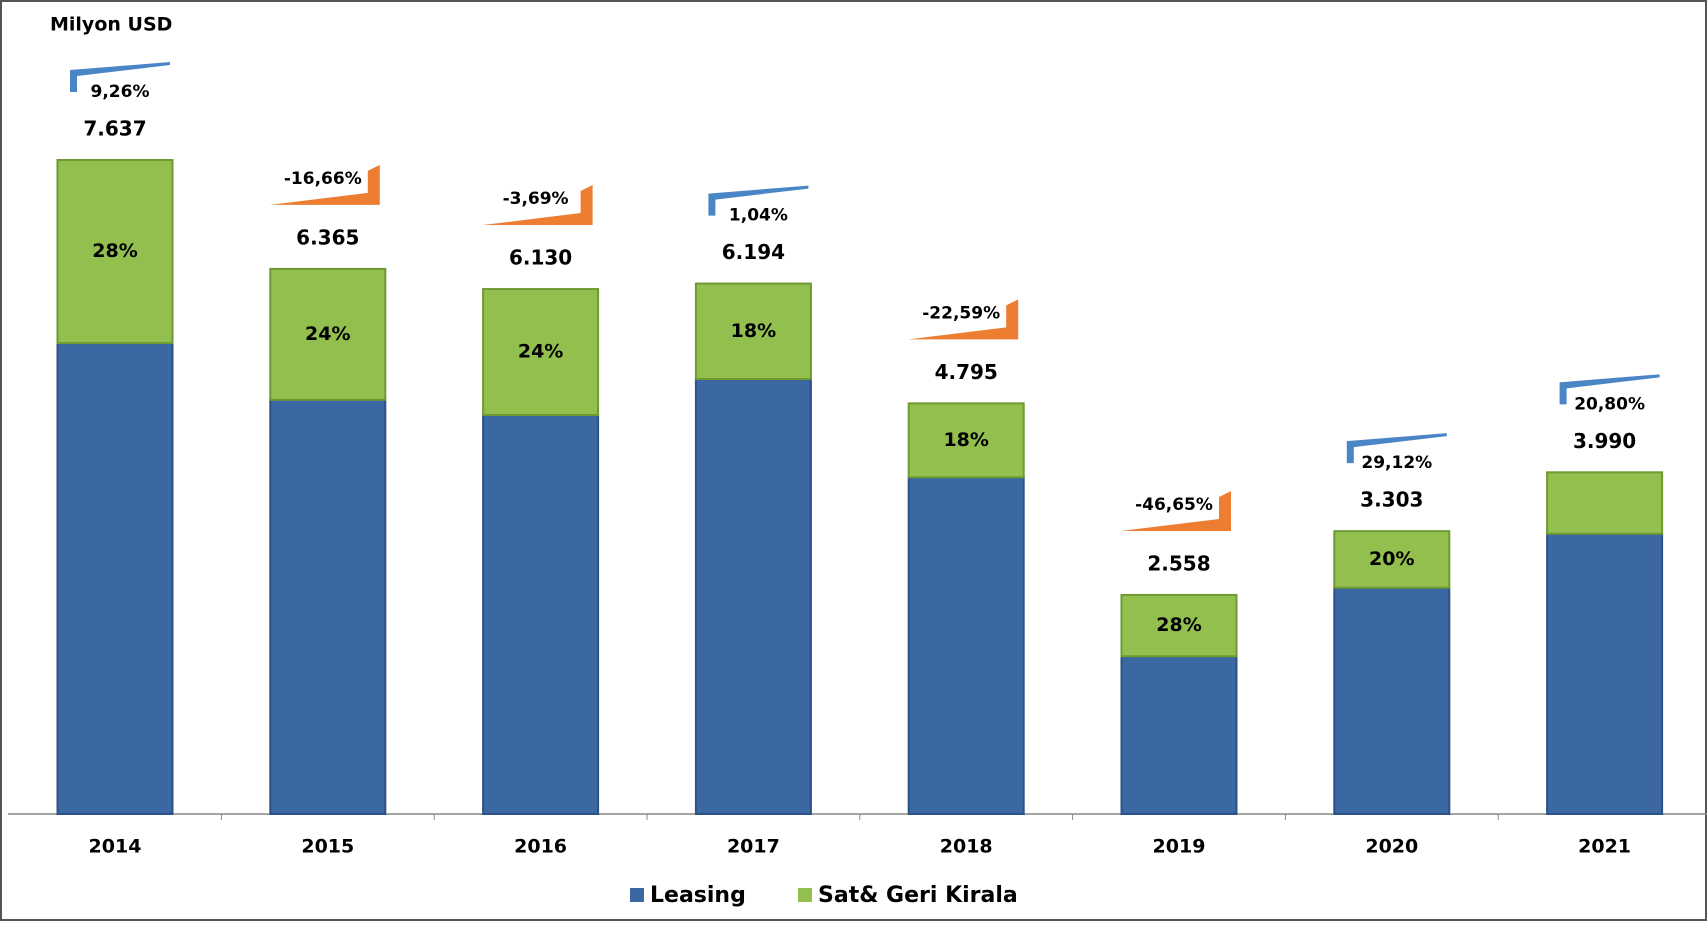 This screenshot has width=1707, height=925. I want to click on total-label: 2.558, so click(1178, 563).